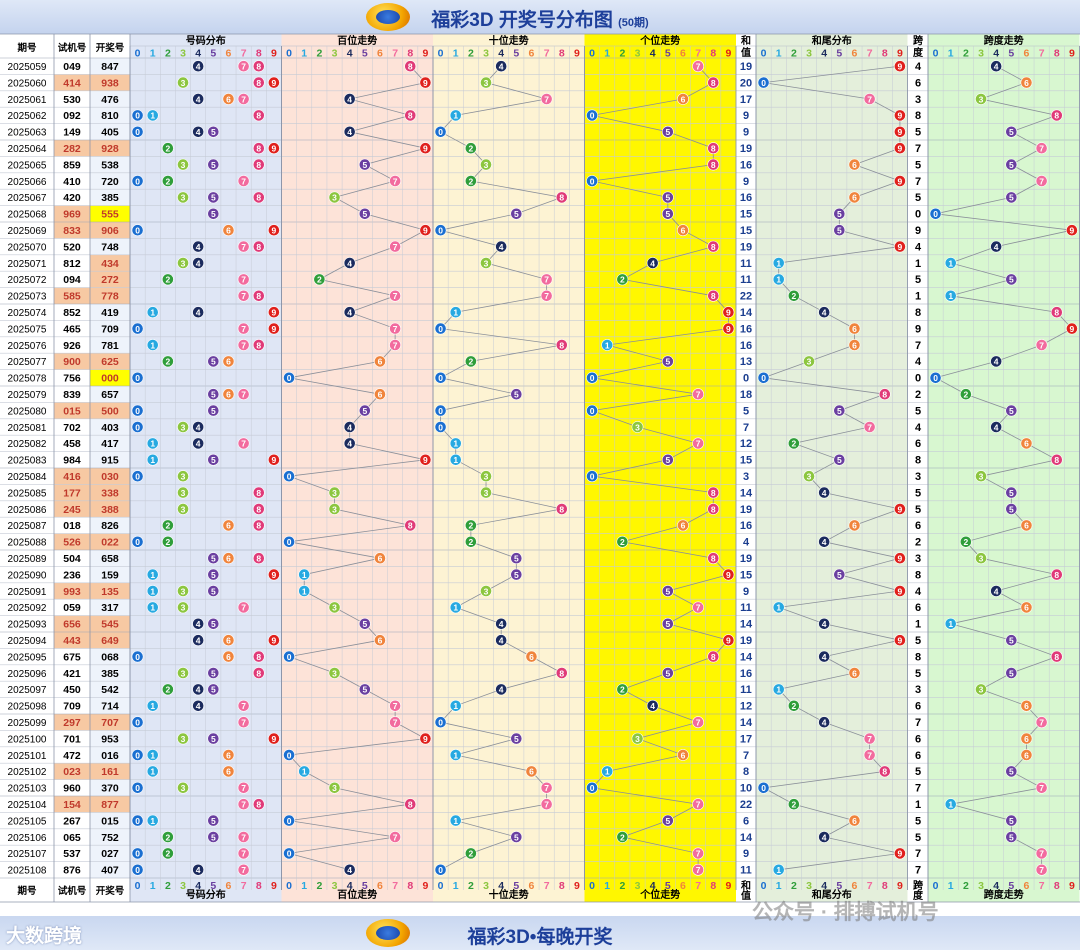 The height and width of the screenshot is (950, 1080). What do you see at coordinates (364, 624) in the screenshot?
I see `hundreds-ball-label: 5` at bounding box center [364, 624].